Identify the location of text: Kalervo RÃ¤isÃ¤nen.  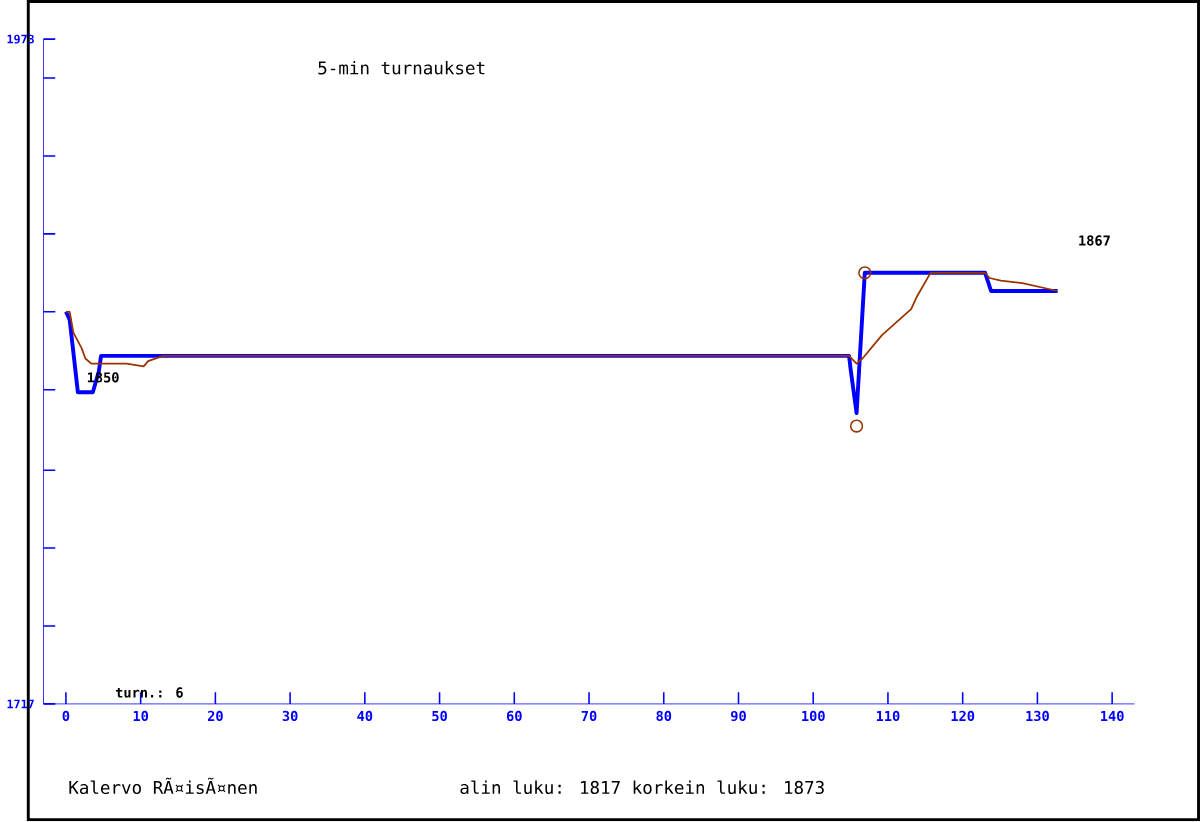
(163, 786).